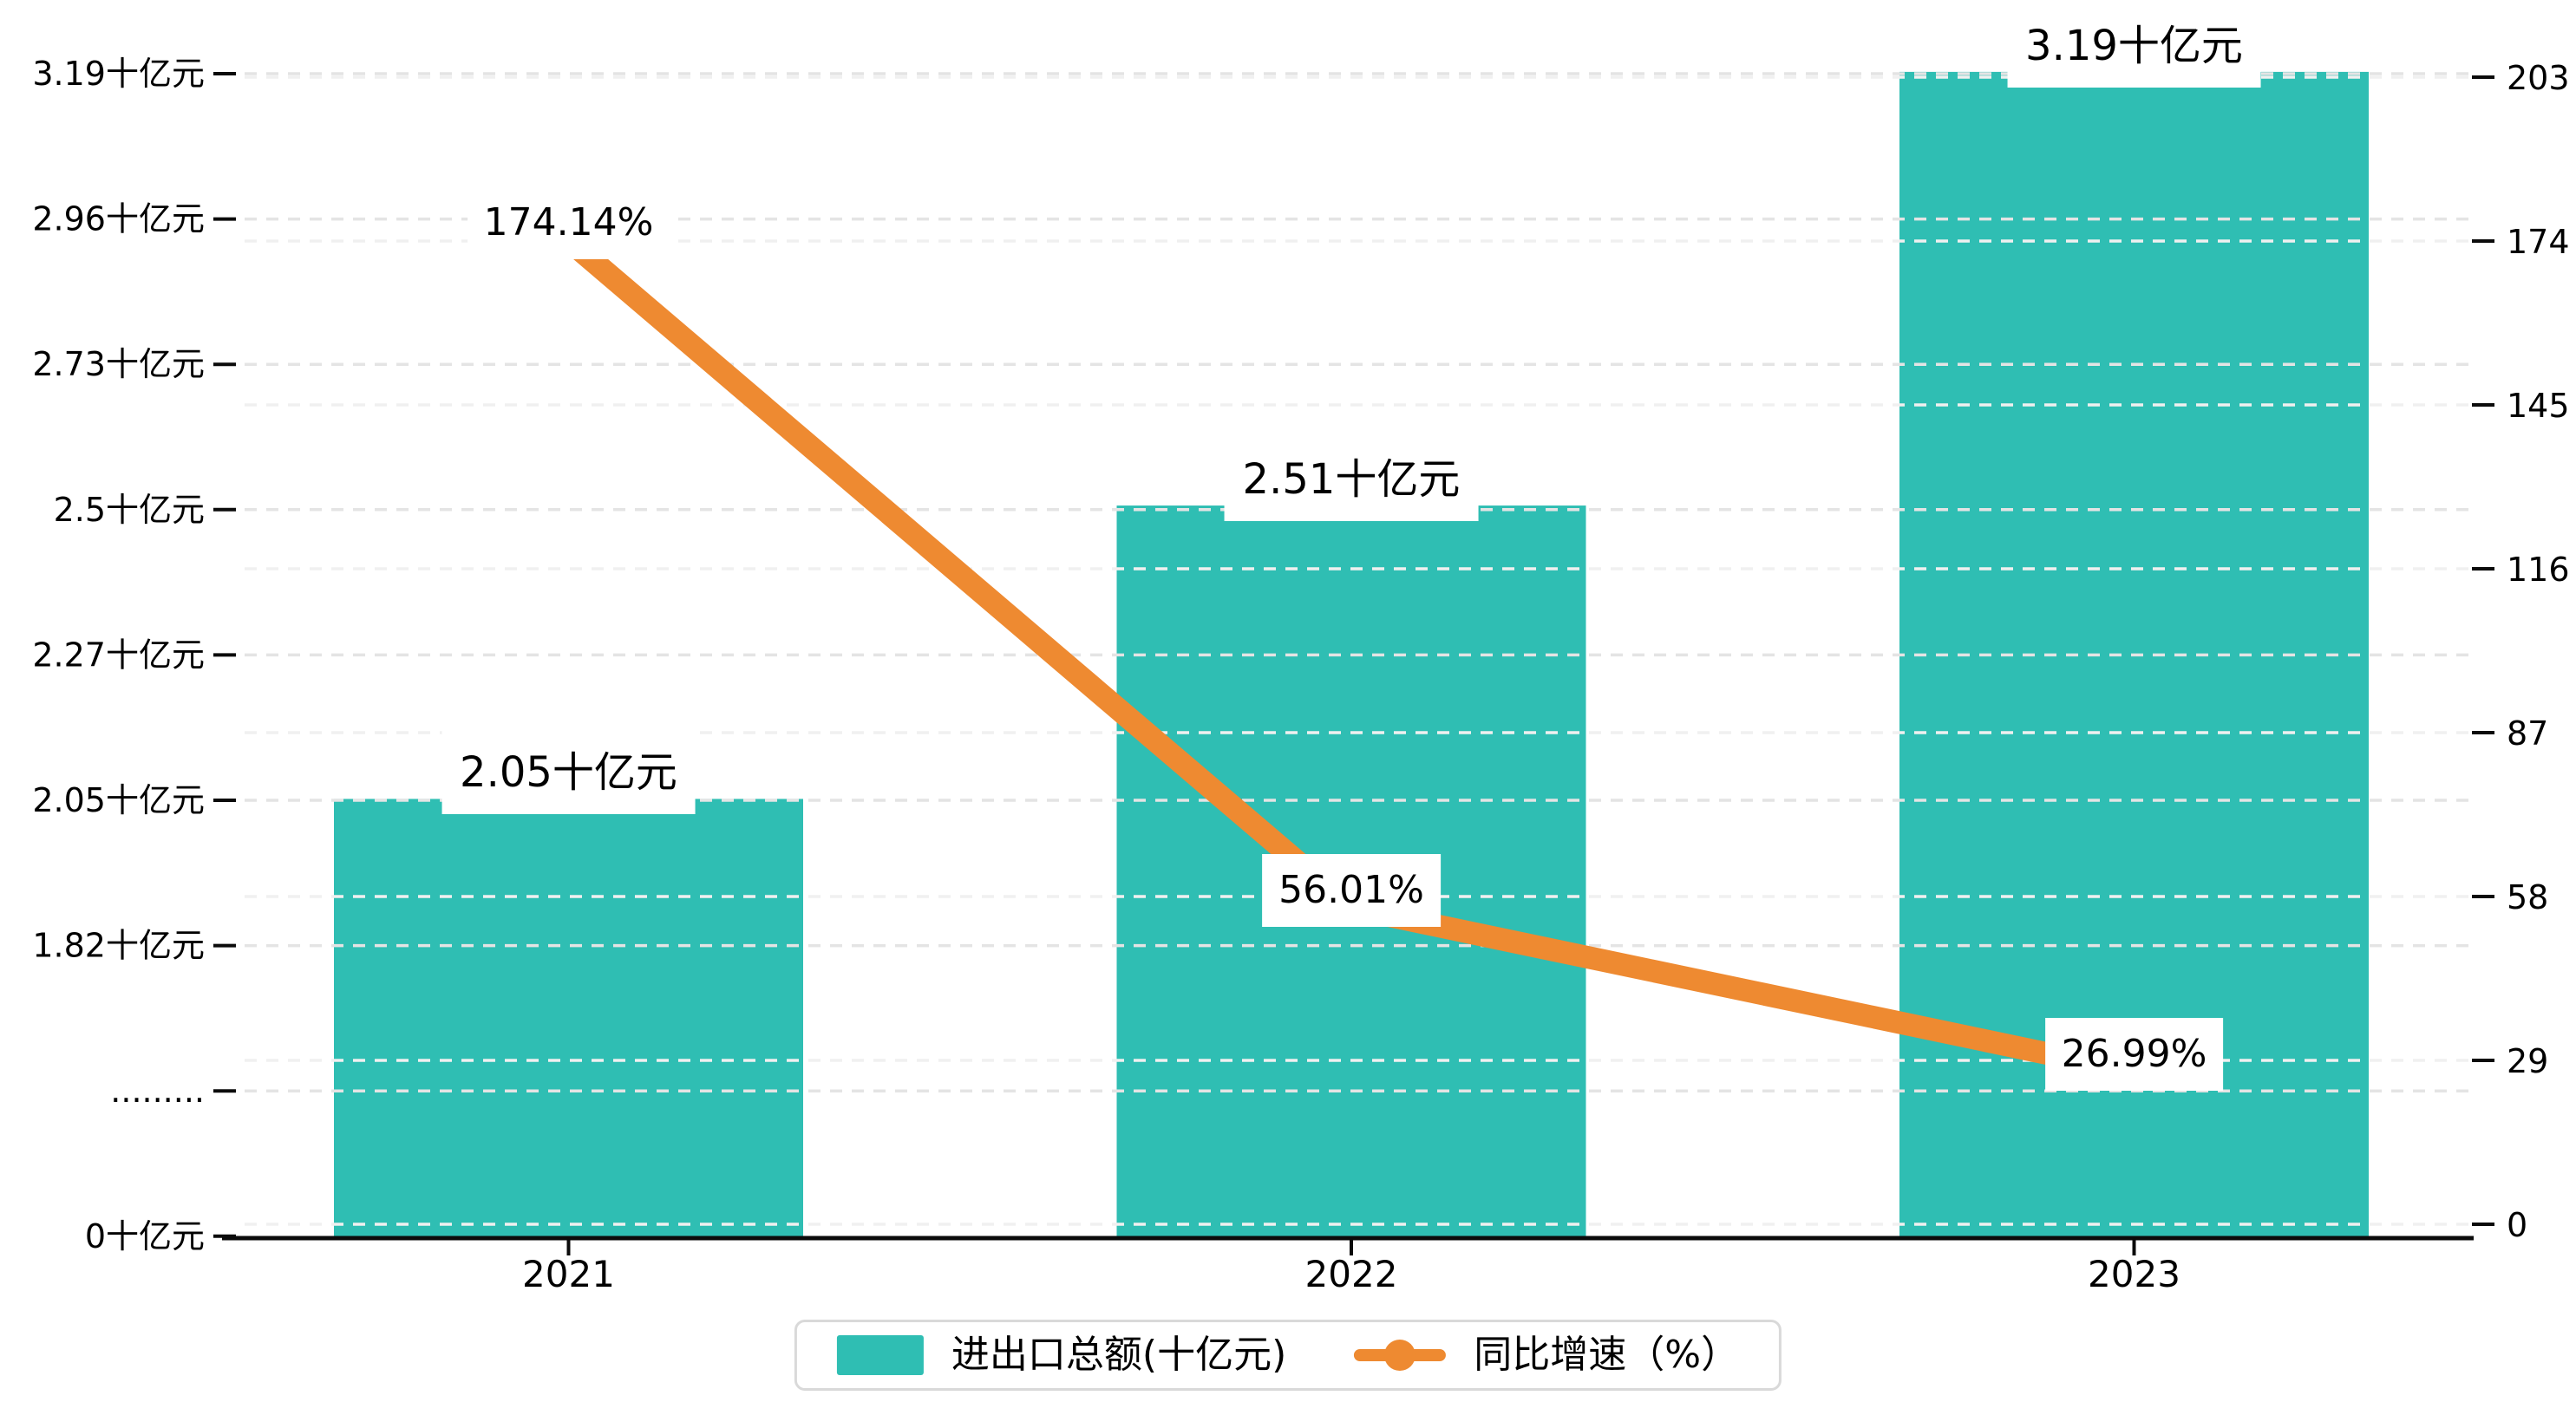  Describe the element at coordinates (2527, 733) in the screenshot. I see `right-axis-tick-label: 87` at that location.